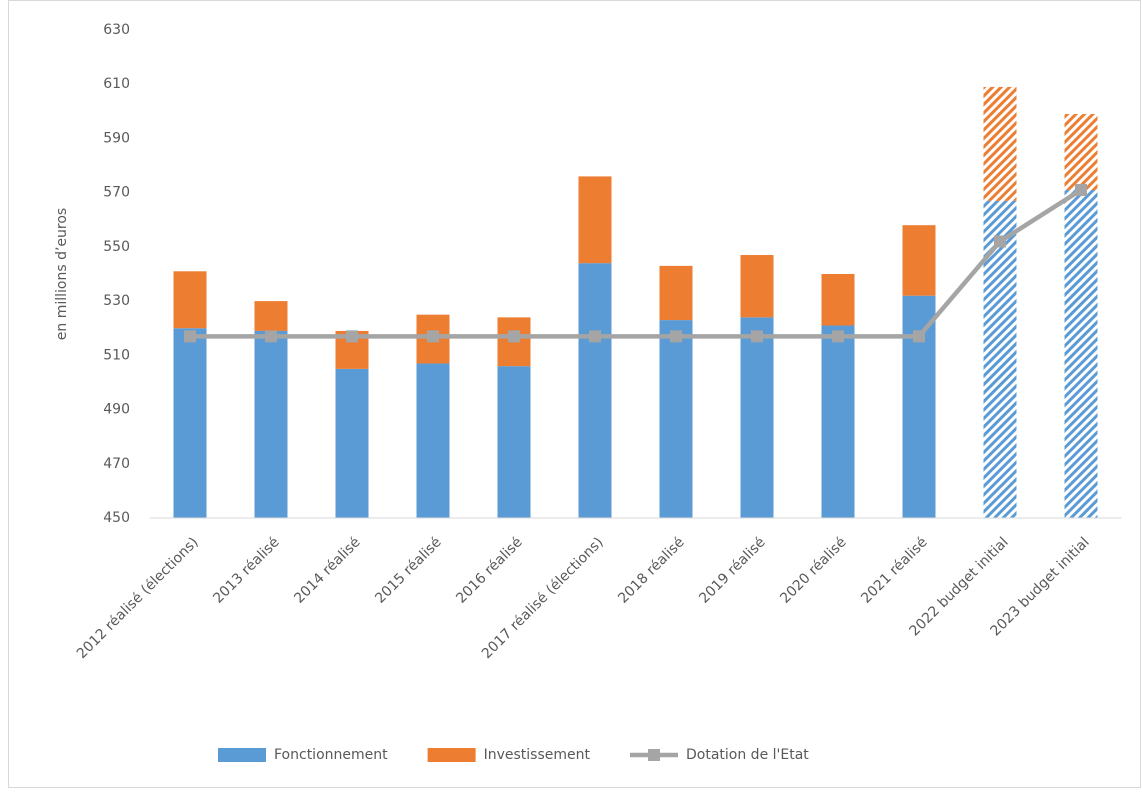  What do you see at coordinates (732, 570) in the screenshot?
I see `x-tick-label: 2019 réalisé` at bounding box center [732, 570].